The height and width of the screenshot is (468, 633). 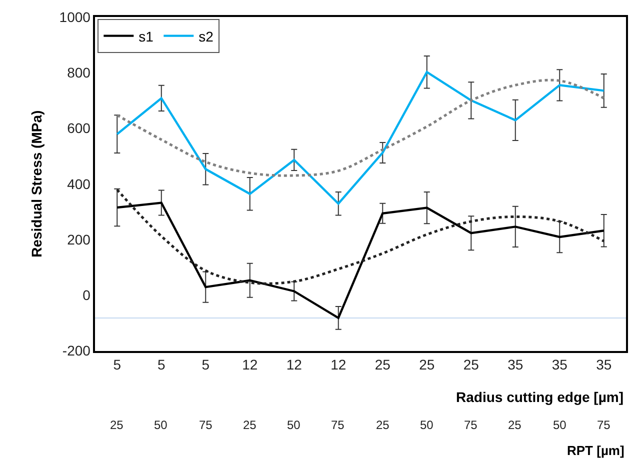 I want to click on y-tick-label: 1000, so click(x=75, y=16).